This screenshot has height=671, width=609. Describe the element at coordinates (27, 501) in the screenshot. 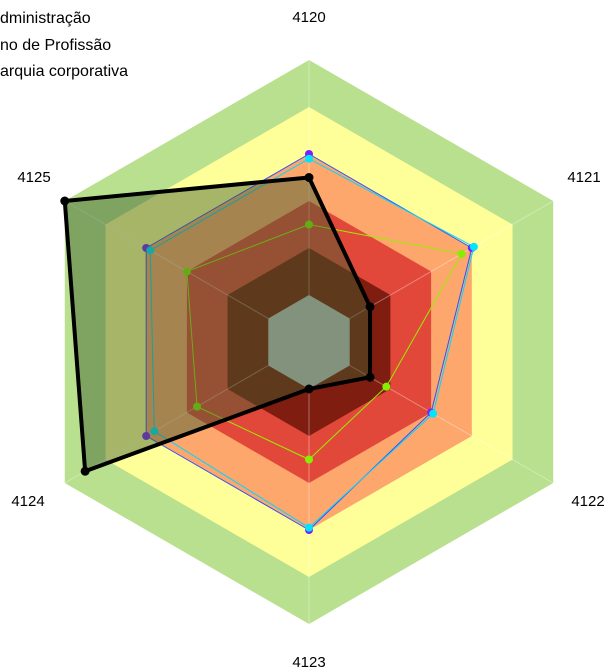

I see `axis-label-4124: 4124` at that location.